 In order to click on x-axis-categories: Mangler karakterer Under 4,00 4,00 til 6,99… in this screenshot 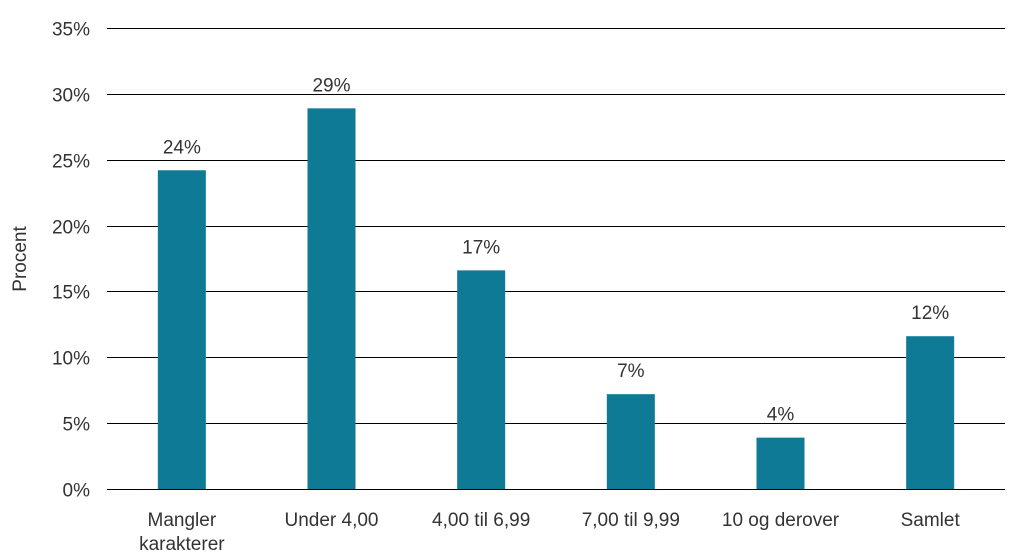, I will do `click(549, 532)`.